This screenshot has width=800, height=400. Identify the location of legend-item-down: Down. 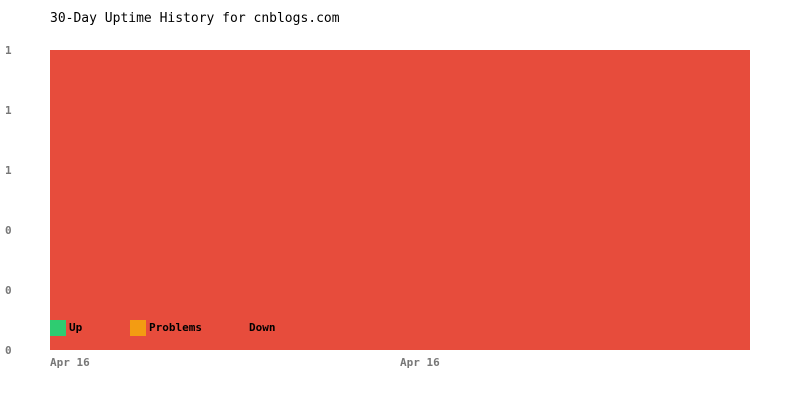
(253, 328).